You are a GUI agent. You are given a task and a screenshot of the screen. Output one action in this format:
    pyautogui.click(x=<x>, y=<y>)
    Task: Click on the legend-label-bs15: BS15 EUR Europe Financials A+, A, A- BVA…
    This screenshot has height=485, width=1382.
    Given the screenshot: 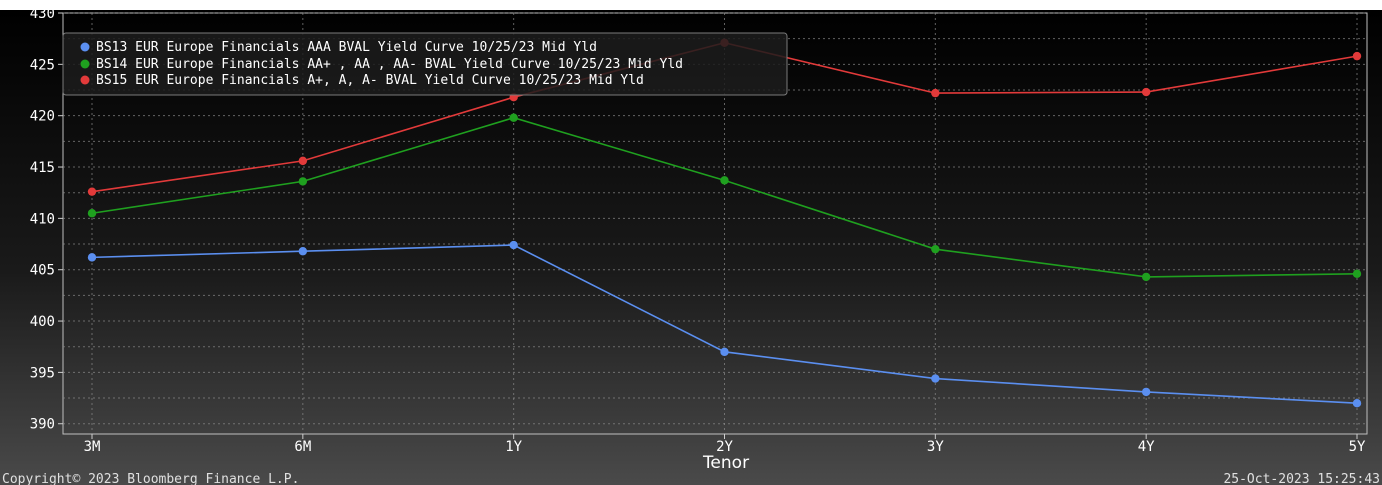 What is the action you would take?
    pyautogui.click(x=370, y=80)
    